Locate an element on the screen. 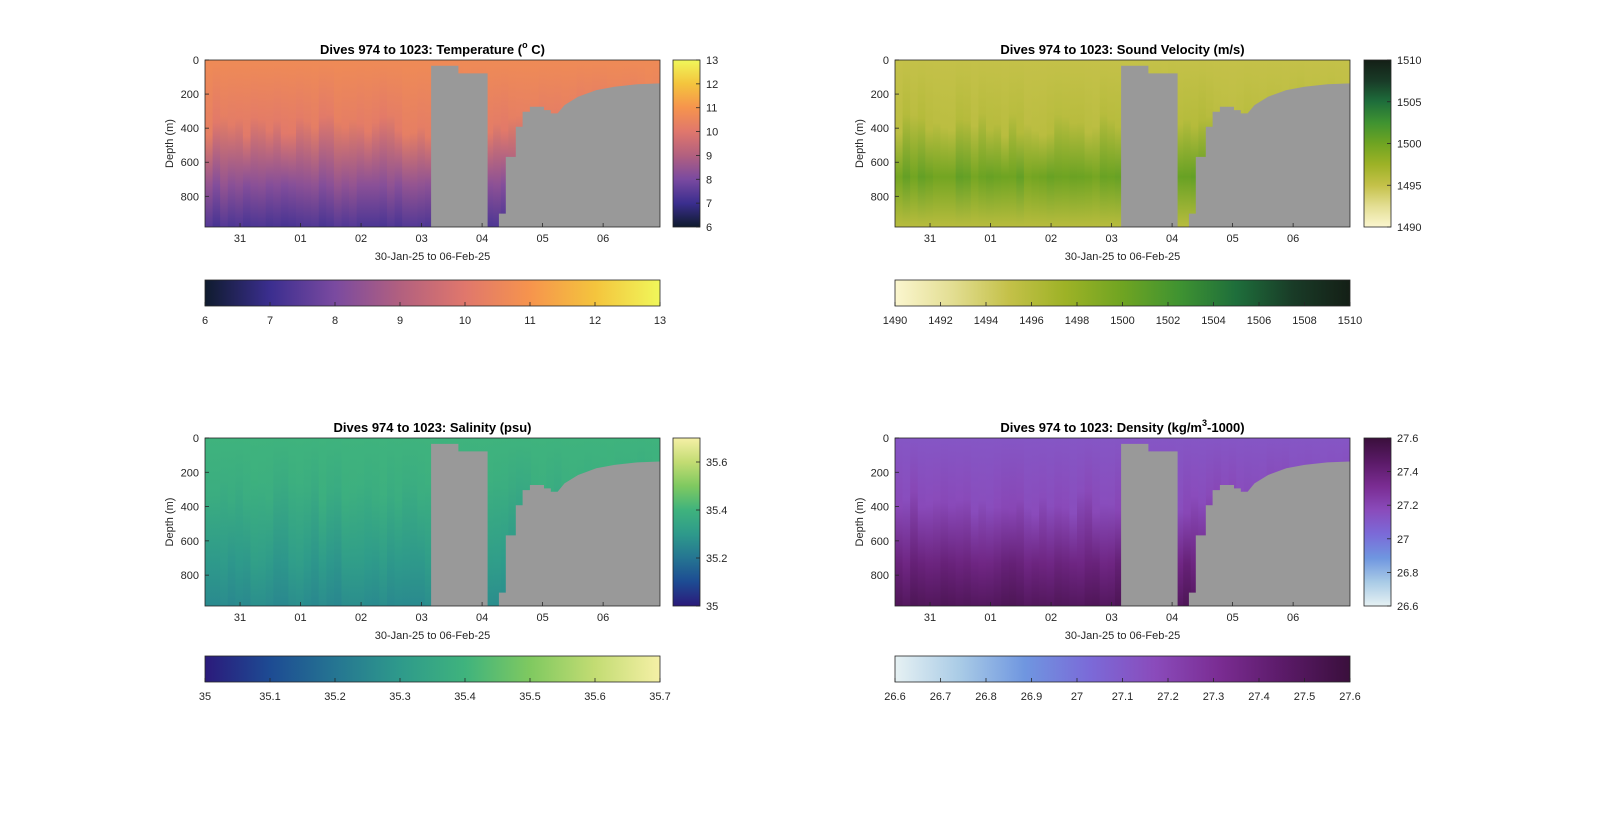 This screenshot has height=815, width=1600. colorbar-right-tick-label: 26.8 is located at coordinates (1407, 573).